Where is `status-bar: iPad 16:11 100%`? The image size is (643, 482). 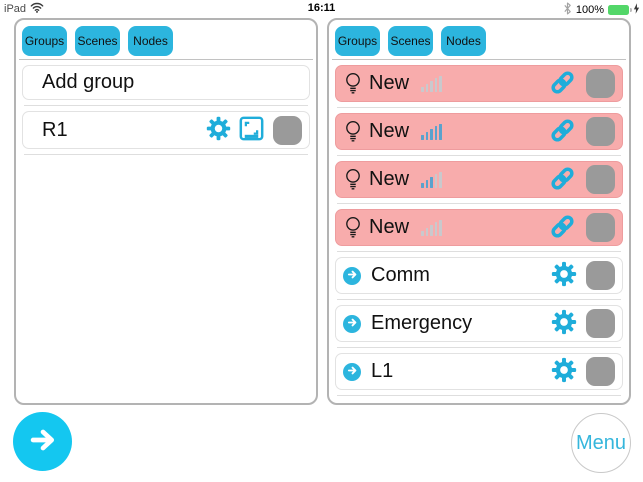
status-bar: iPad 16:11 100% is located at coordinates (321, 8).